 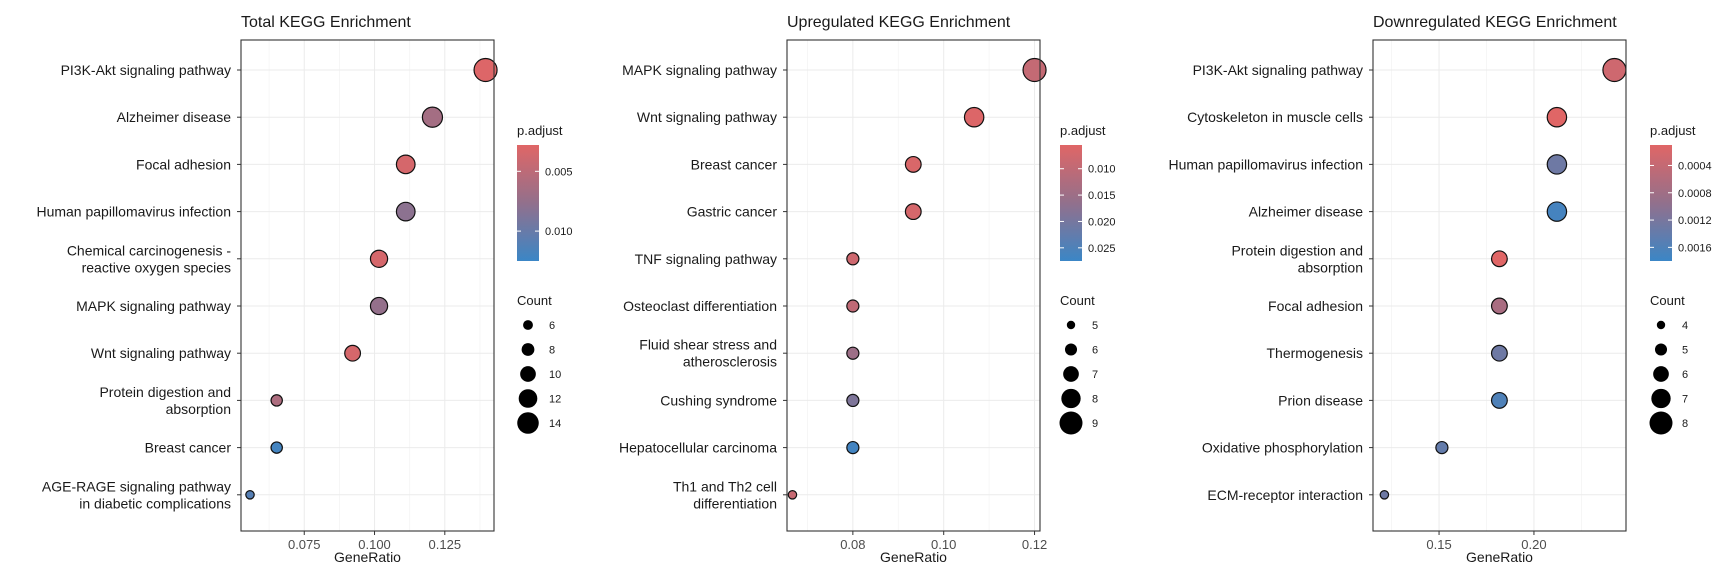 I want to click on x-tick-label: 0.20, so click(x=1533, y=544).